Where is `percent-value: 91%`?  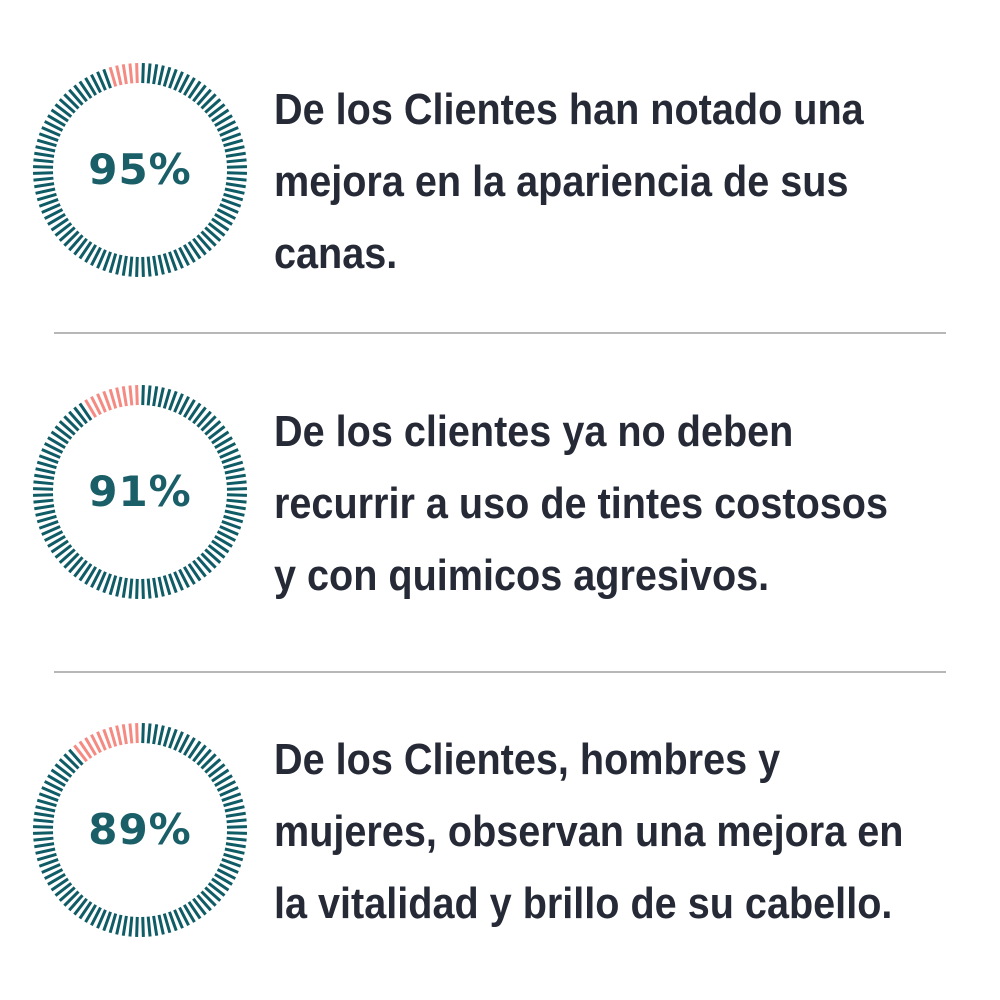
percent-value: 91% is located at coordinates (140, 491).